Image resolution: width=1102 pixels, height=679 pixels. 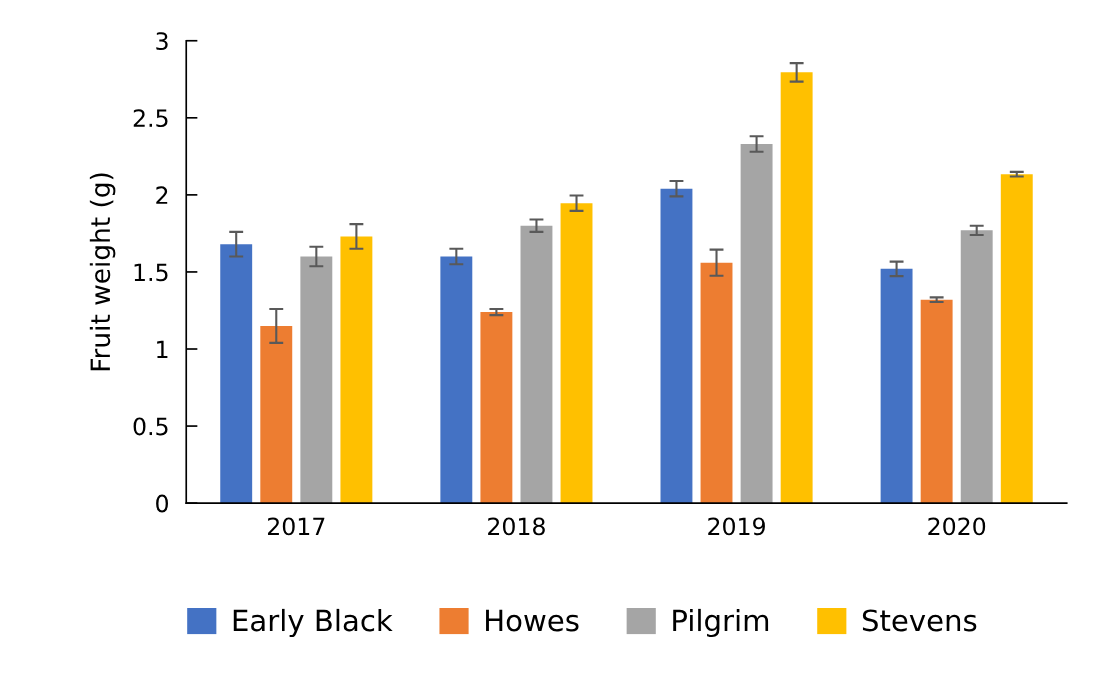 What do you see at coordinates (162, 349) in the screenshot?
I see `y-tick-label: 1` at bounding box center [162, 349].